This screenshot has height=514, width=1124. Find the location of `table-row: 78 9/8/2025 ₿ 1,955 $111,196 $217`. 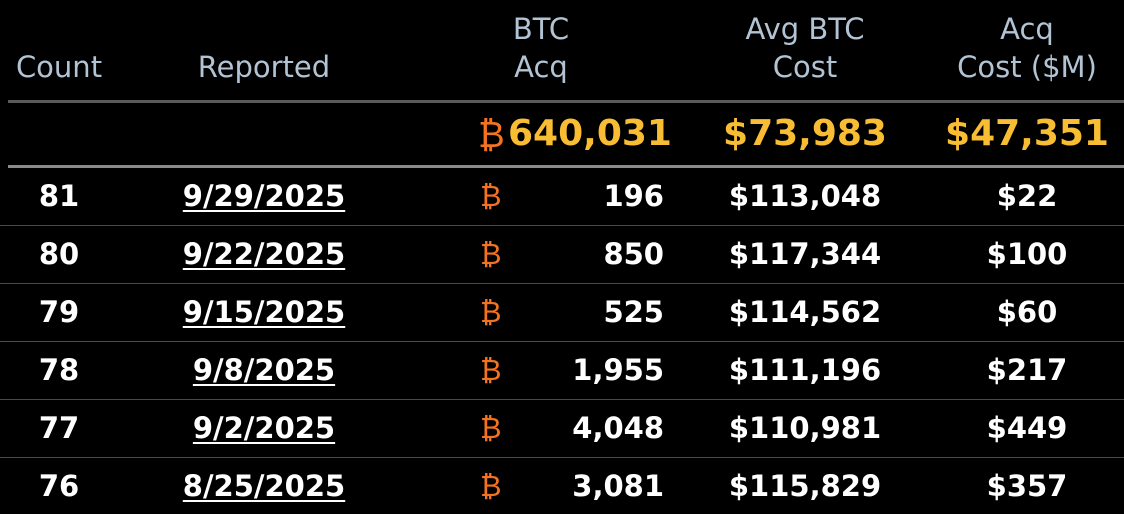

table-row: 78 9/8/2025 ₿ 1,955 $111,196 $217 is located at coordinates (562, 371).